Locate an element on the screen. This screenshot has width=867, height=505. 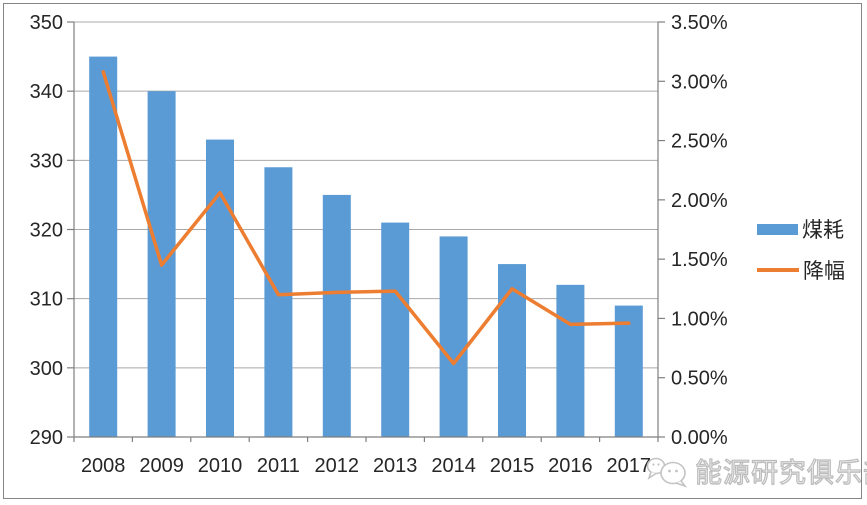
line-series-swatch-icon is located at coordinates (778, 270).